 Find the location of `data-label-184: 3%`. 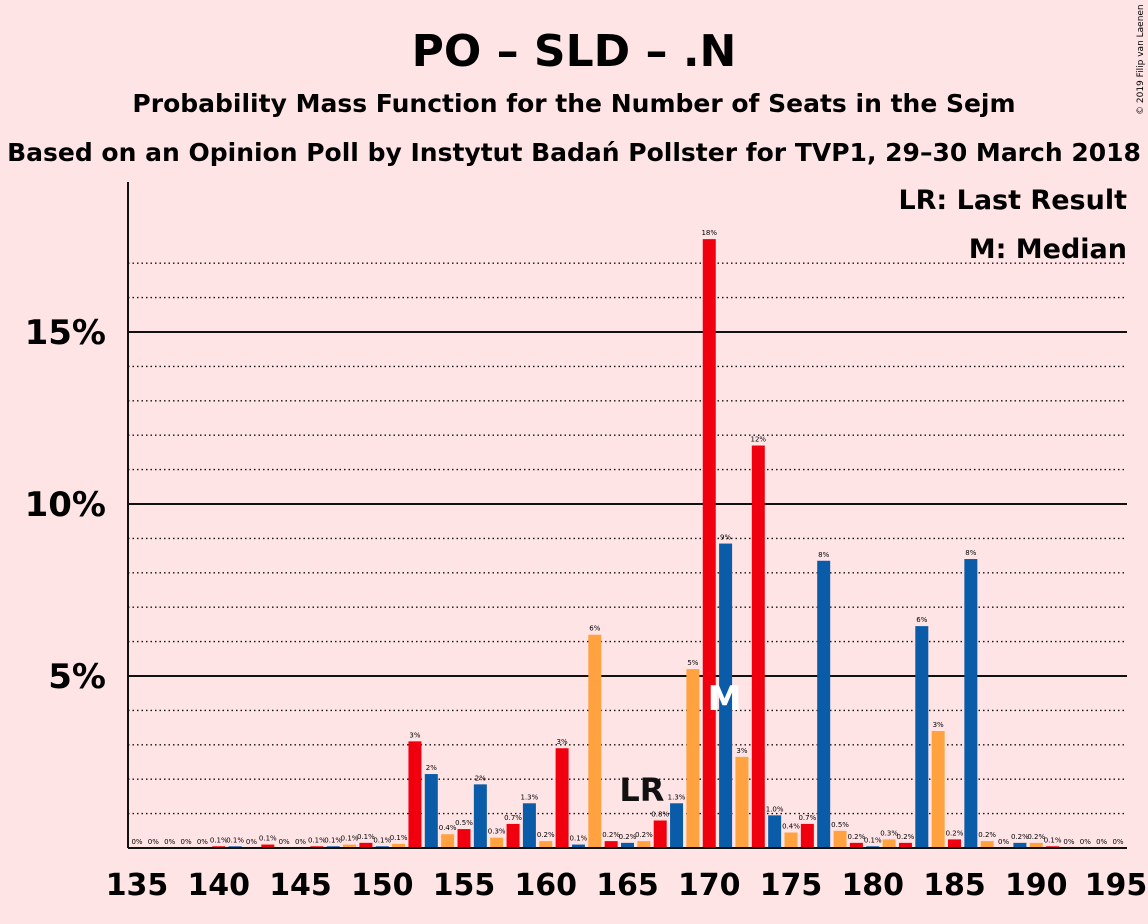

data-label-184: 3% is located at coordinates (938, 725).